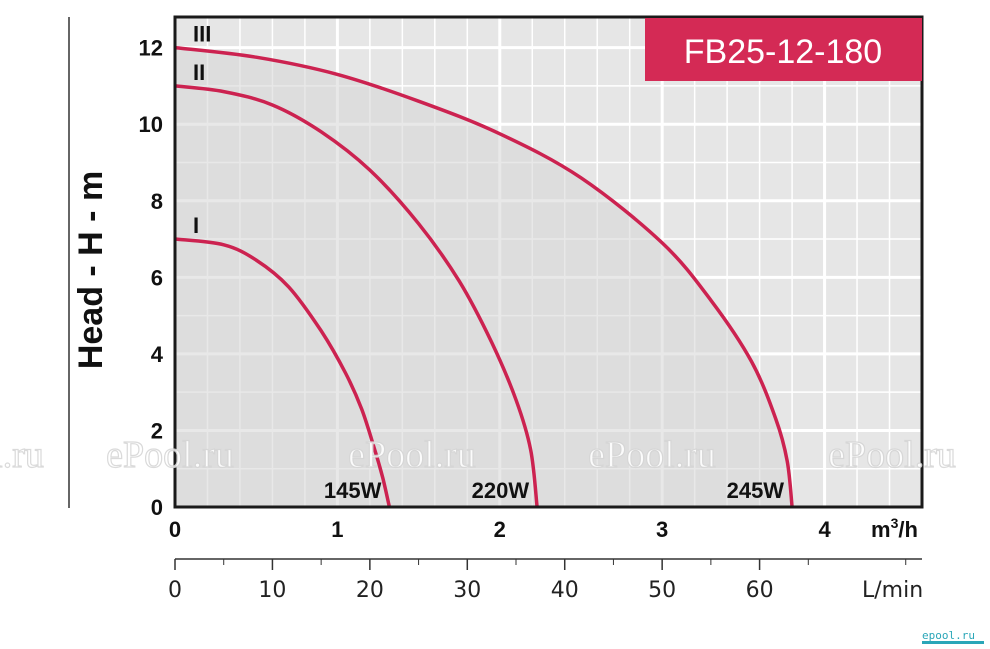 The width and height of the screenshot is (990, 649). What do you see at coordinates (272, 590) in the screenshot?
I see `lmin-tick-label: 10` at bounding box center [272, 590].